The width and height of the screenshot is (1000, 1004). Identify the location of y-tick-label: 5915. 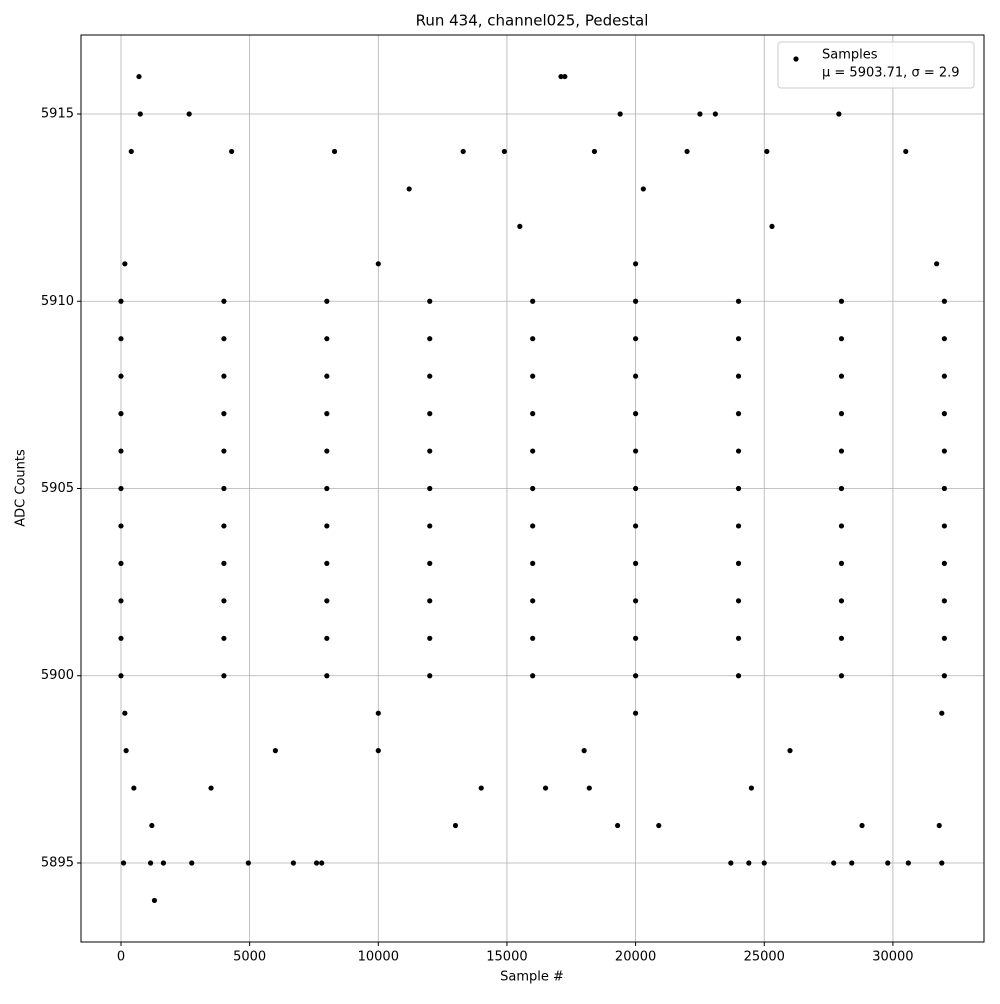
(57, 114).